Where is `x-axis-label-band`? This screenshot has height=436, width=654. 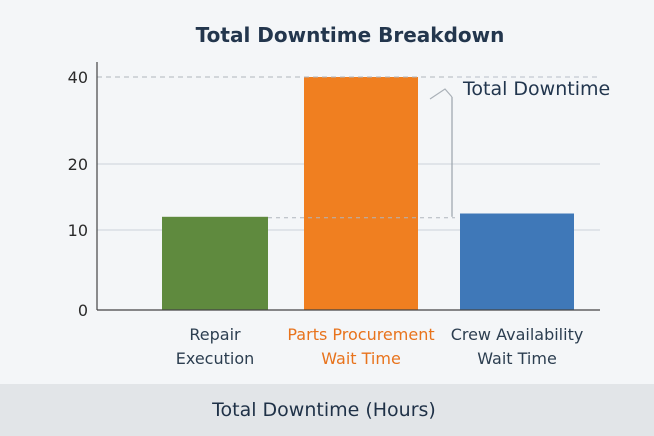
x-axis-label-band is located at coordinates (327, 410).